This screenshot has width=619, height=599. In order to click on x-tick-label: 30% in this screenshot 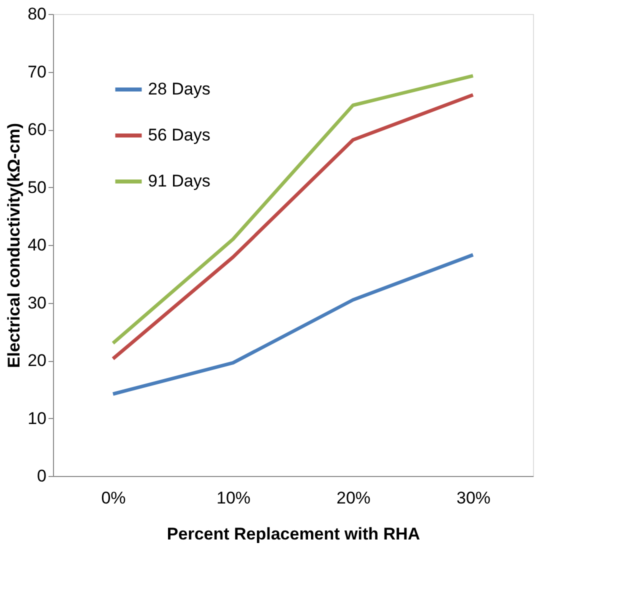, I will do `click(473, 498)`.